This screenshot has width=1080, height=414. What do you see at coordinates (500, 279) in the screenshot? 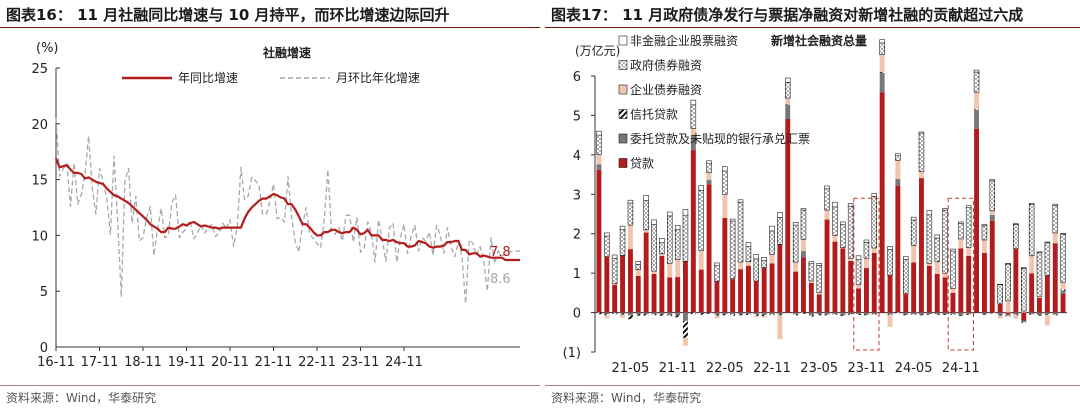
I see `mom-end-label: 8.6` at bounding box center [500, 279].